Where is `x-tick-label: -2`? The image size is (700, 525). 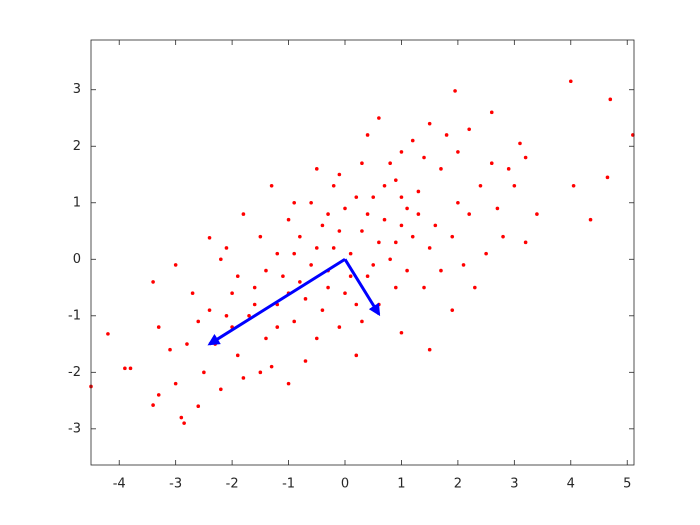
x-tick-label: -2 is located at coordinates (232, 484).